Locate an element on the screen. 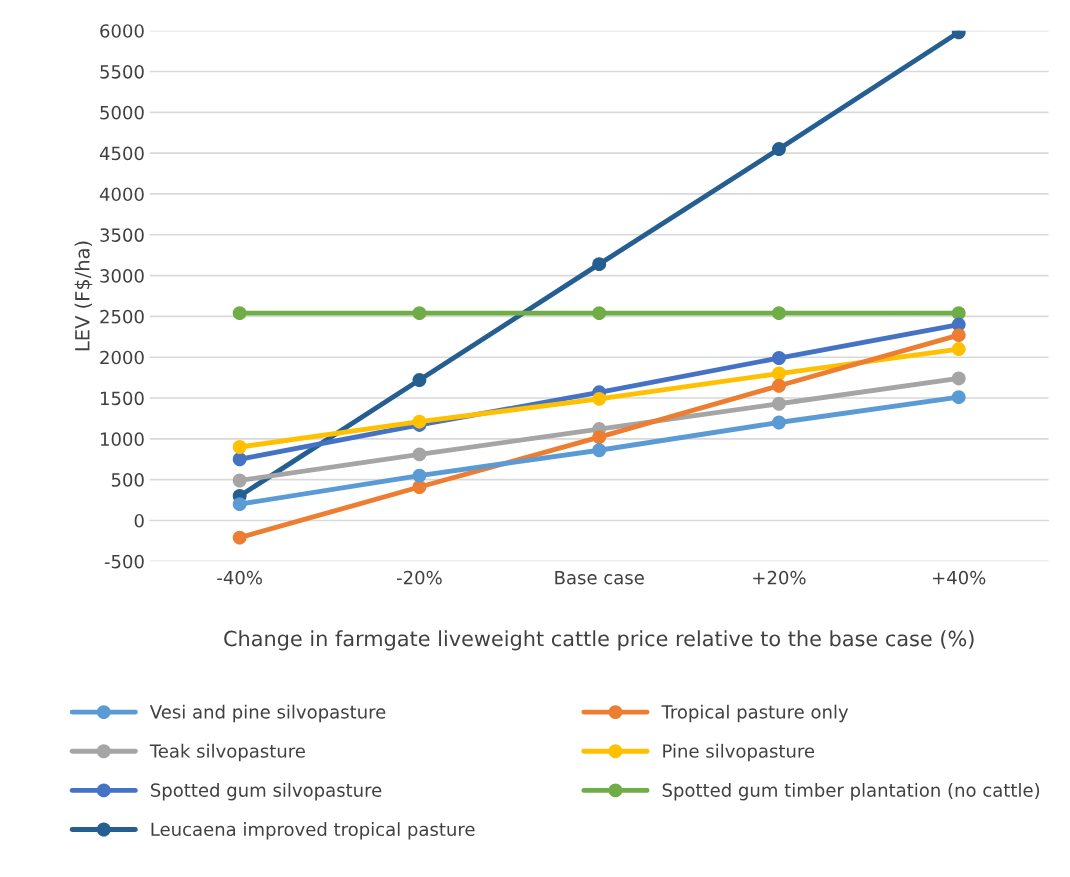 This screenshot has width=1070, height=877. legend-label: Spotted gum timber plantation (no cattle) is located at coordinates (851, 791).